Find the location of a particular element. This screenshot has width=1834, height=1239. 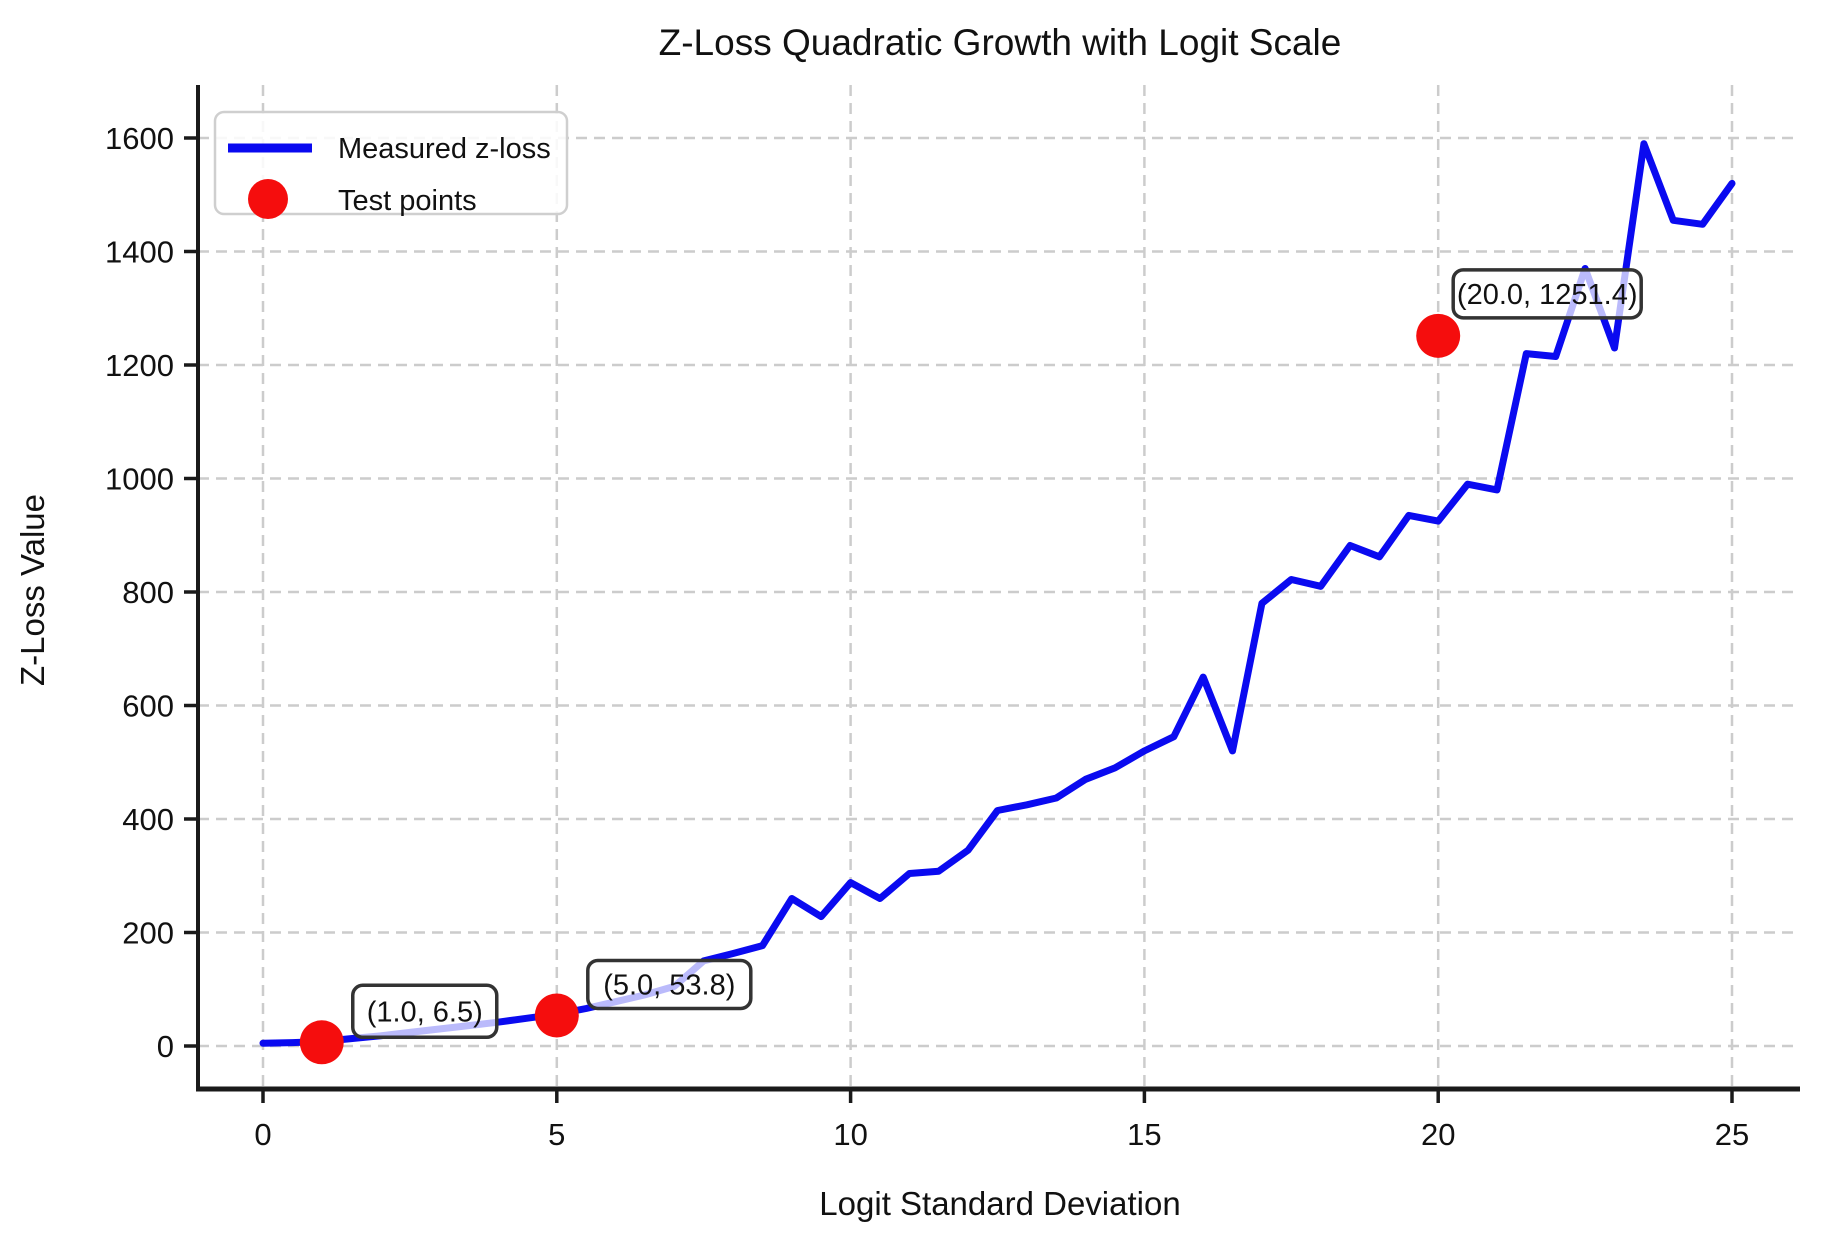

y-tick-label: 1200 is located at coordinates (139, 365).